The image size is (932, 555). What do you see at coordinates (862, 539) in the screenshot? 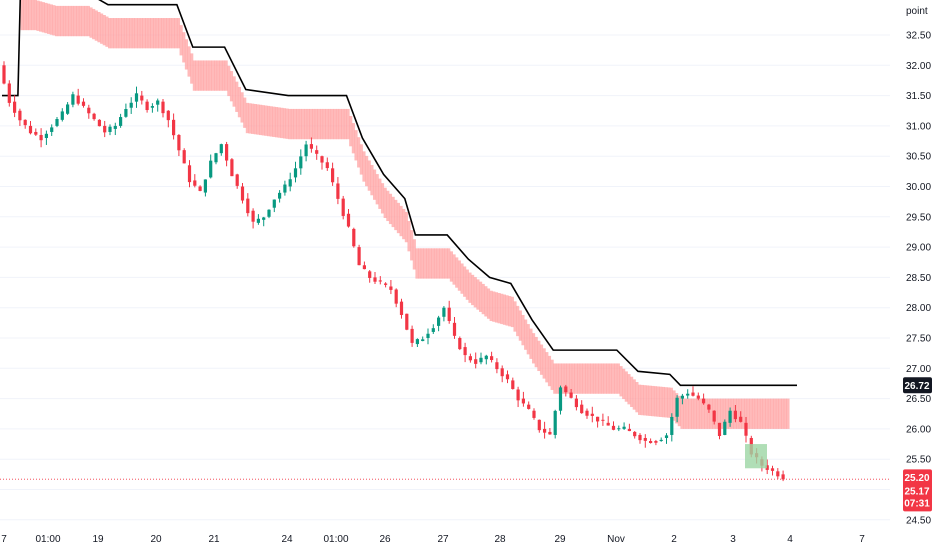
I see `x-tick-label: 7` at bounding box center [862, 539].